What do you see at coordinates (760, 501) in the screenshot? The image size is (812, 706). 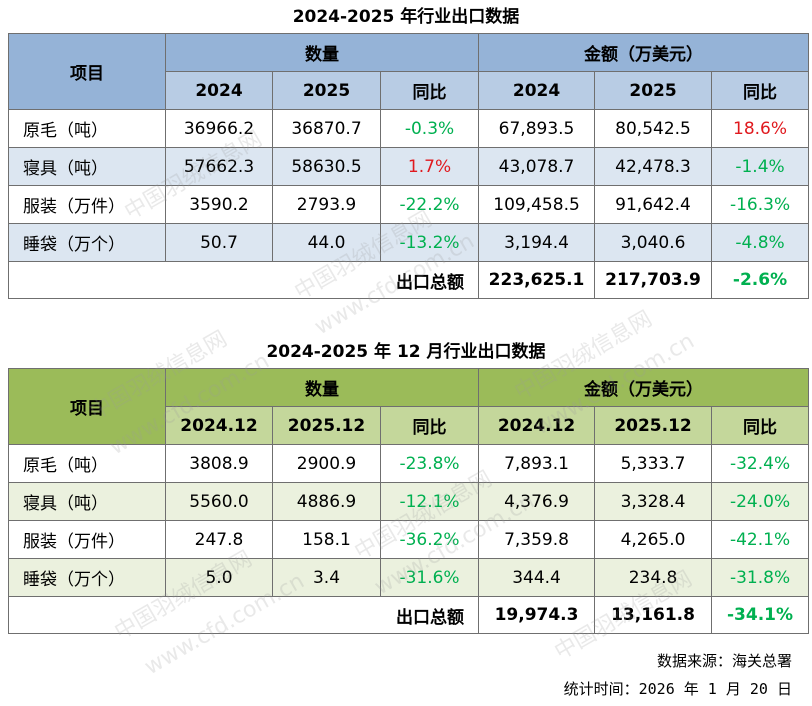 I see `amt-yoy-cell: -24.0%` at bounding box center [760, 501].